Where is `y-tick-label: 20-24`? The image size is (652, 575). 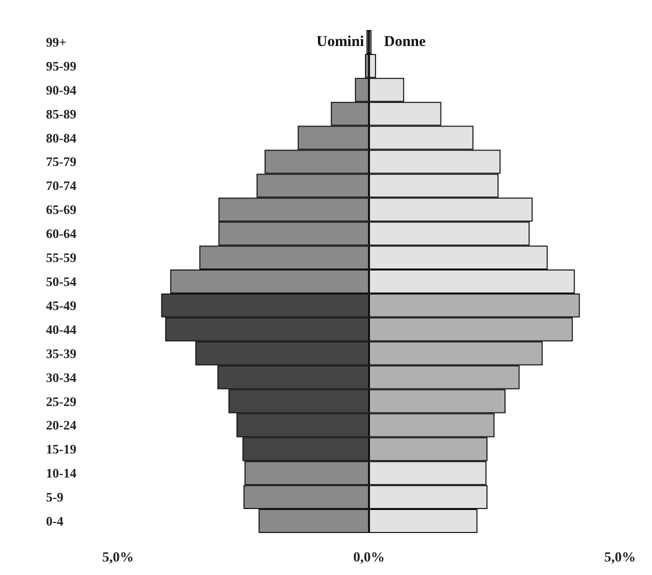
y-tick-label: 20-24 is located at coordinates (61, 425).